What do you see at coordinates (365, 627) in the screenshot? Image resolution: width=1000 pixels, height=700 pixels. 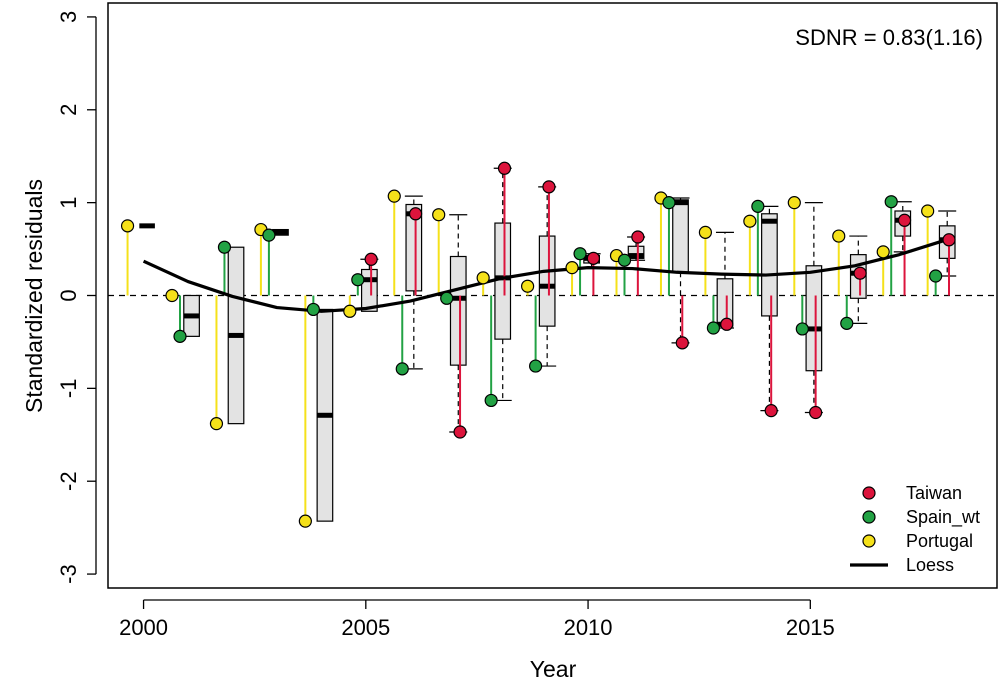 I see `x-tick-label: 2005` at bounding box center [365, 627].